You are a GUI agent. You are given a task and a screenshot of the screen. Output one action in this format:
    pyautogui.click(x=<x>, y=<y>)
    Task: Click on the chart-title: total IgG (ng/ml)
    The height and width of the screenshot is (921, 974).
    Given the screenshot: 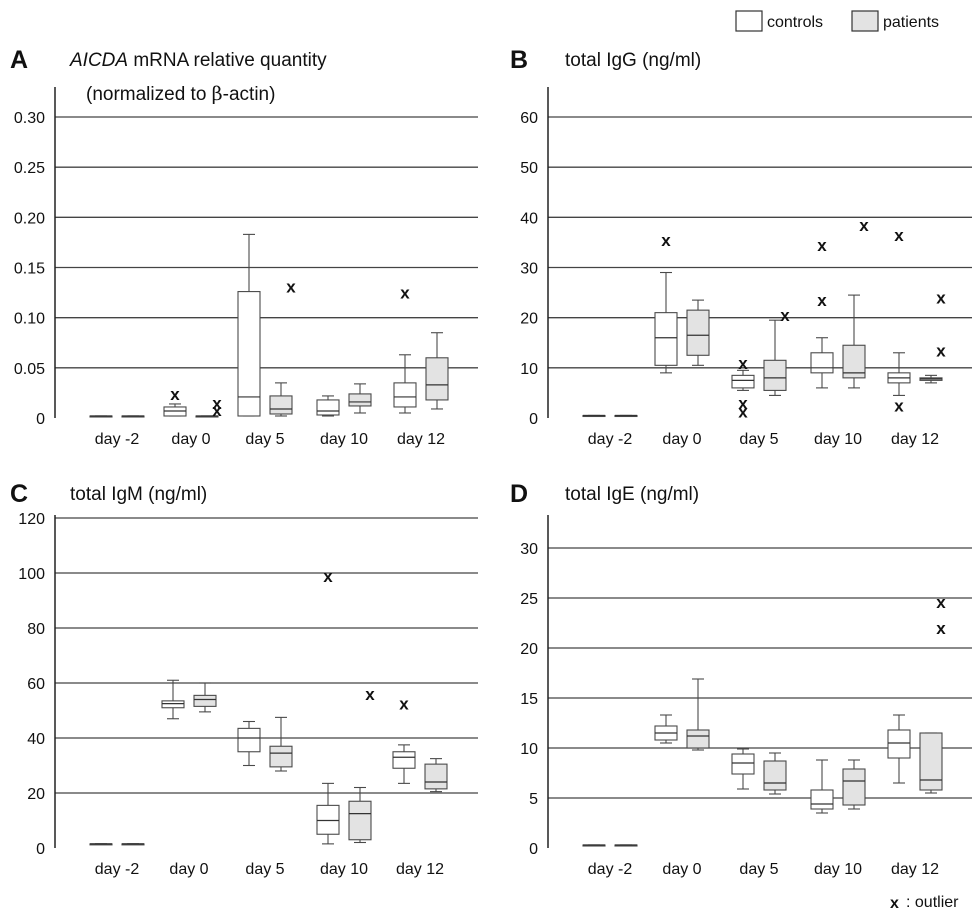 What is the action you would take?
    pyautogui.click(x=633, y=60)
    